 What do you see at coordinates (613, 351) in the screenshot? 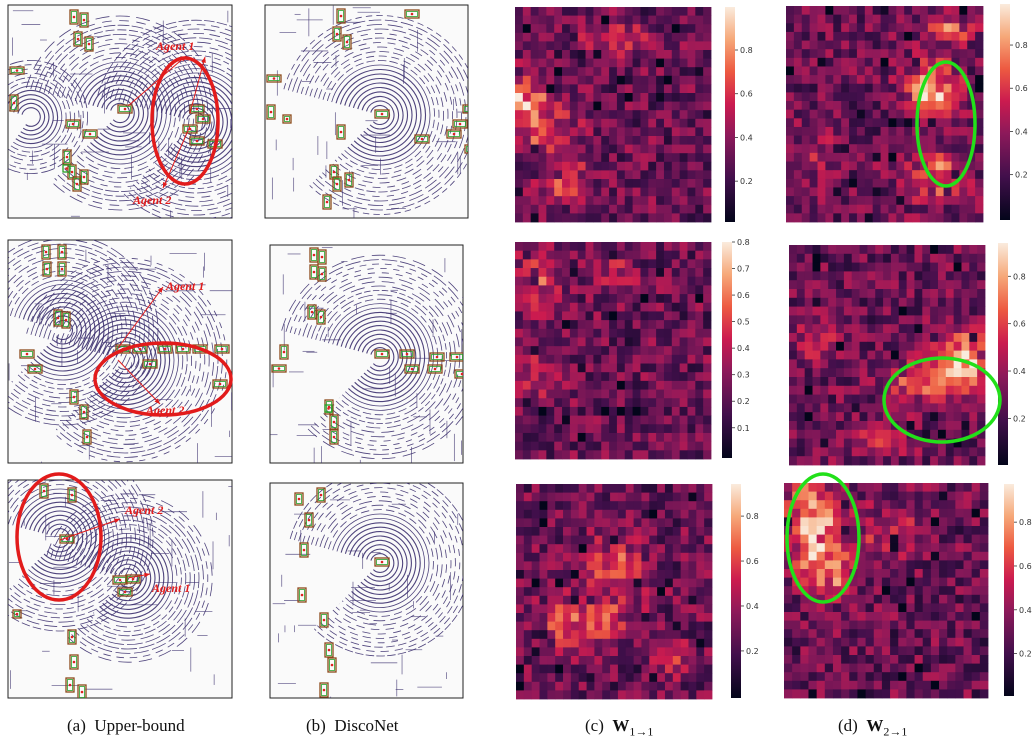
I see `heatmap-w11-row2` at bounding box center [613, 351].